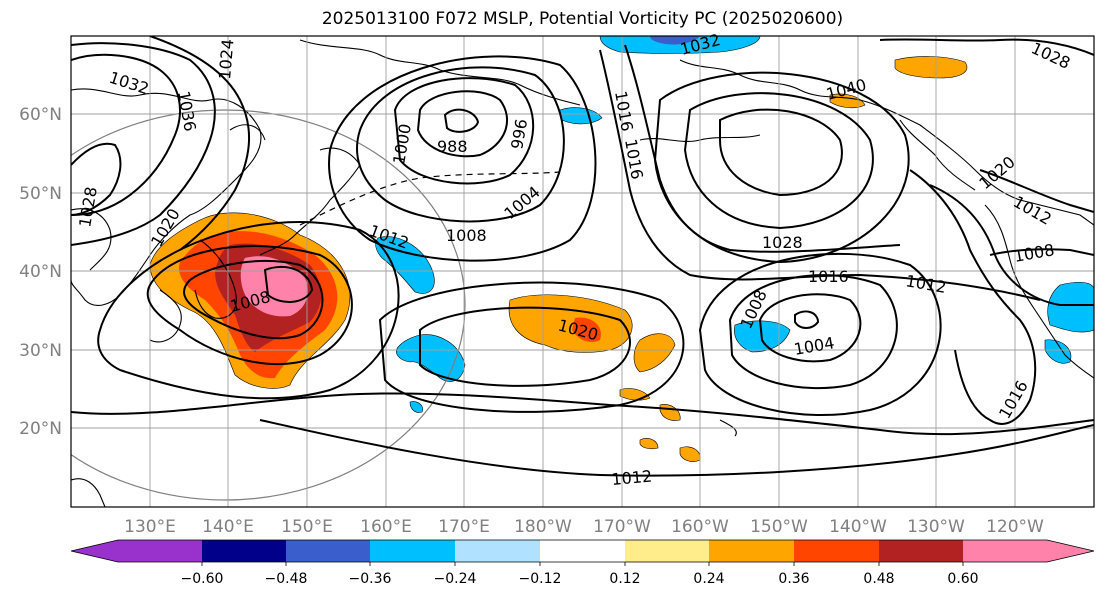  I want to click on isobar-label: 1028, so click(782, 242).